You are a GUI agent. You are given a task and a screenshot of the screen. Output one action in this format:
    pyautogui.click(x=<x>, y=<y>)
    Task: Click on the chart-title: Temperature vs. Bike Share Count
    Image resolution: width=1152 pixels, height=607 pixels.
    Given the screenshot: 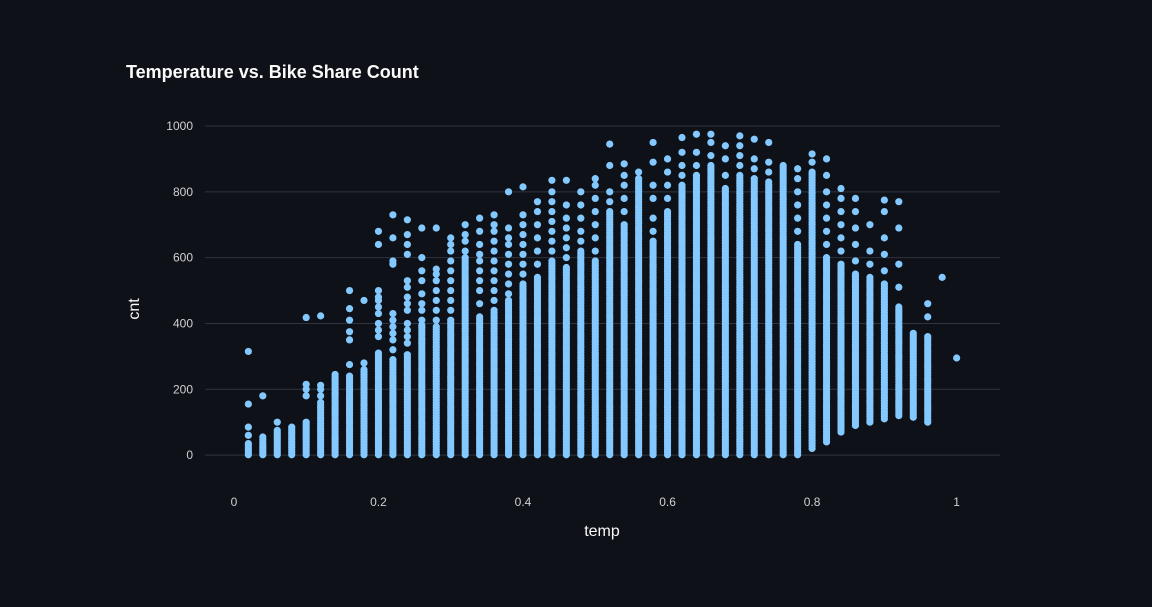 What is the action you would take?
    pyautogui.click(x=272, y=72)
    